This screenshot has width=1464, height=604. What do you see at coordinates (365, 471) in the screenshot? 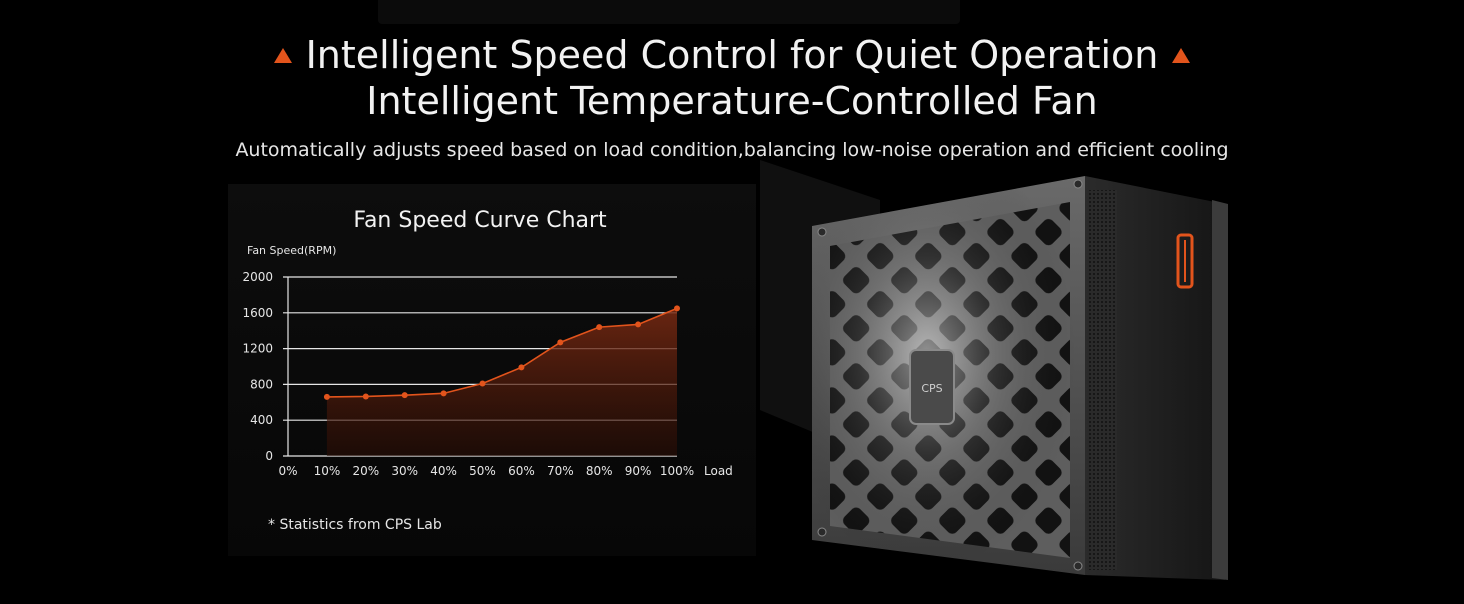
I see `x-tick-label: 20%` at bounding box center [365, 471].